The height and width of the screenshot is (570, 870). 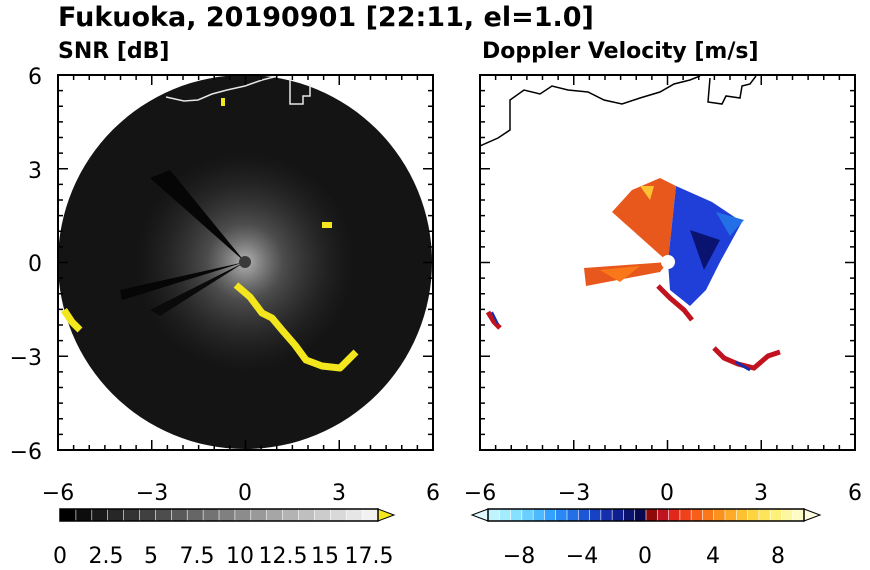 I want to click on doppler-colorbar-labels: −8 −4 0 4 8, so click(x=644, y=556).